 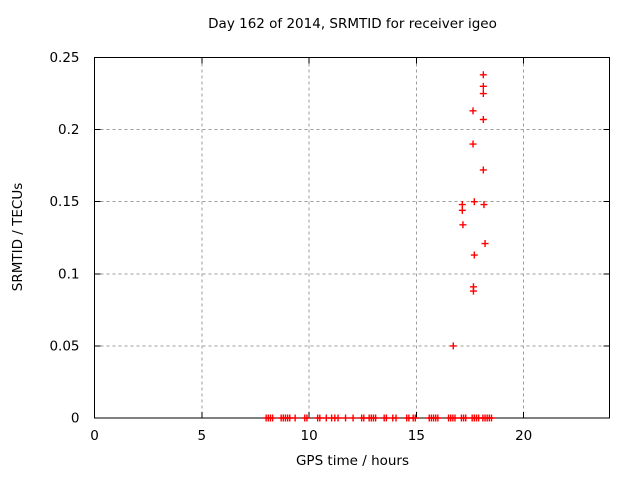 I want to click on y-tick-label: 0.25, so click(x=64, y=58).